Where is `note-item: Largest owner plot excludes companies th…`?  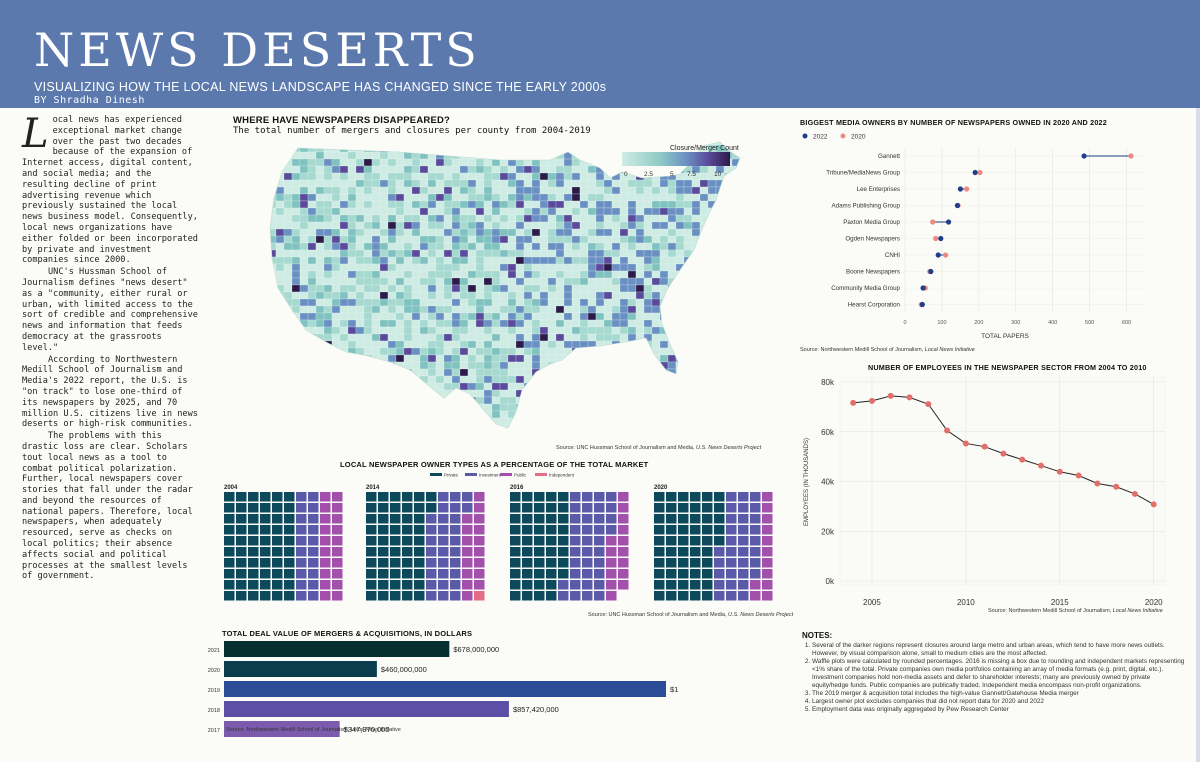 note-item: Largest owner plot excludes companies th… is located at coordinates (999, 702).